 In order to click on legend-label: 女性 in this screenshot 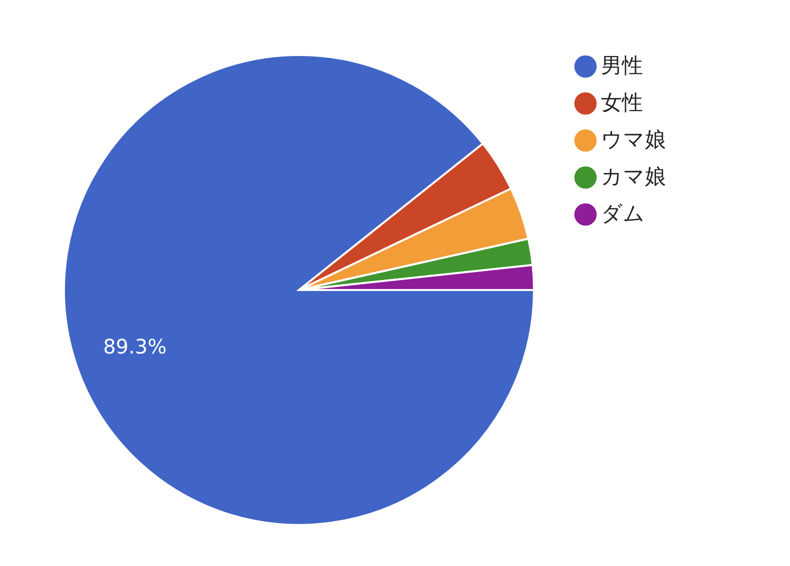, I will do `click(622, 102)`.